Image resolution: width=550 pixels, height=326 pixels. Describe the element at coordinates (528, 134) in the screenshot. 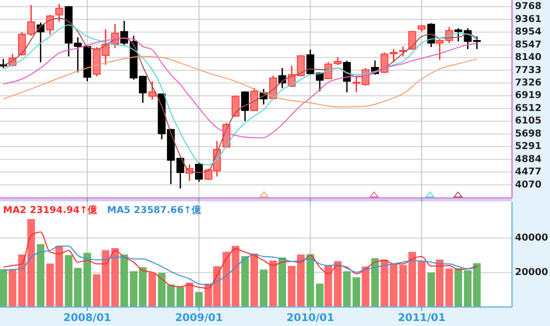

I see `y-tick-label: 5698` at that location.